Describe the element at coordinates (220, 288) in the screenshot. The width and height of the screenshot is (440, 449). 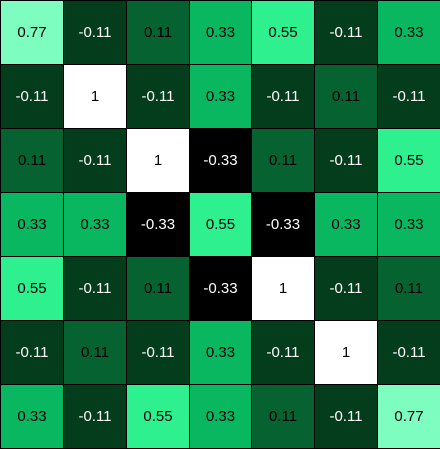
I see `heatmap-cell-r4-c3: -0.33` at that location.